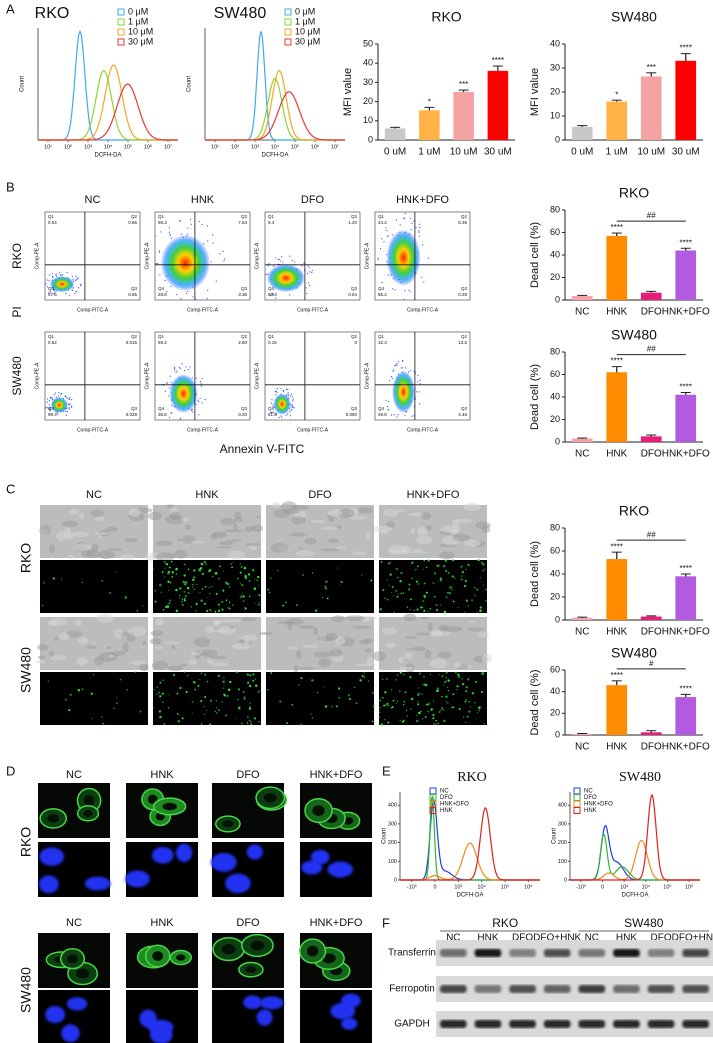 This screenshot has width=713, height=1043. What do you see at coordinates (472, 777) in the screenshot?
I see `histogram-title: RKO` at bounding box center [472, 777].